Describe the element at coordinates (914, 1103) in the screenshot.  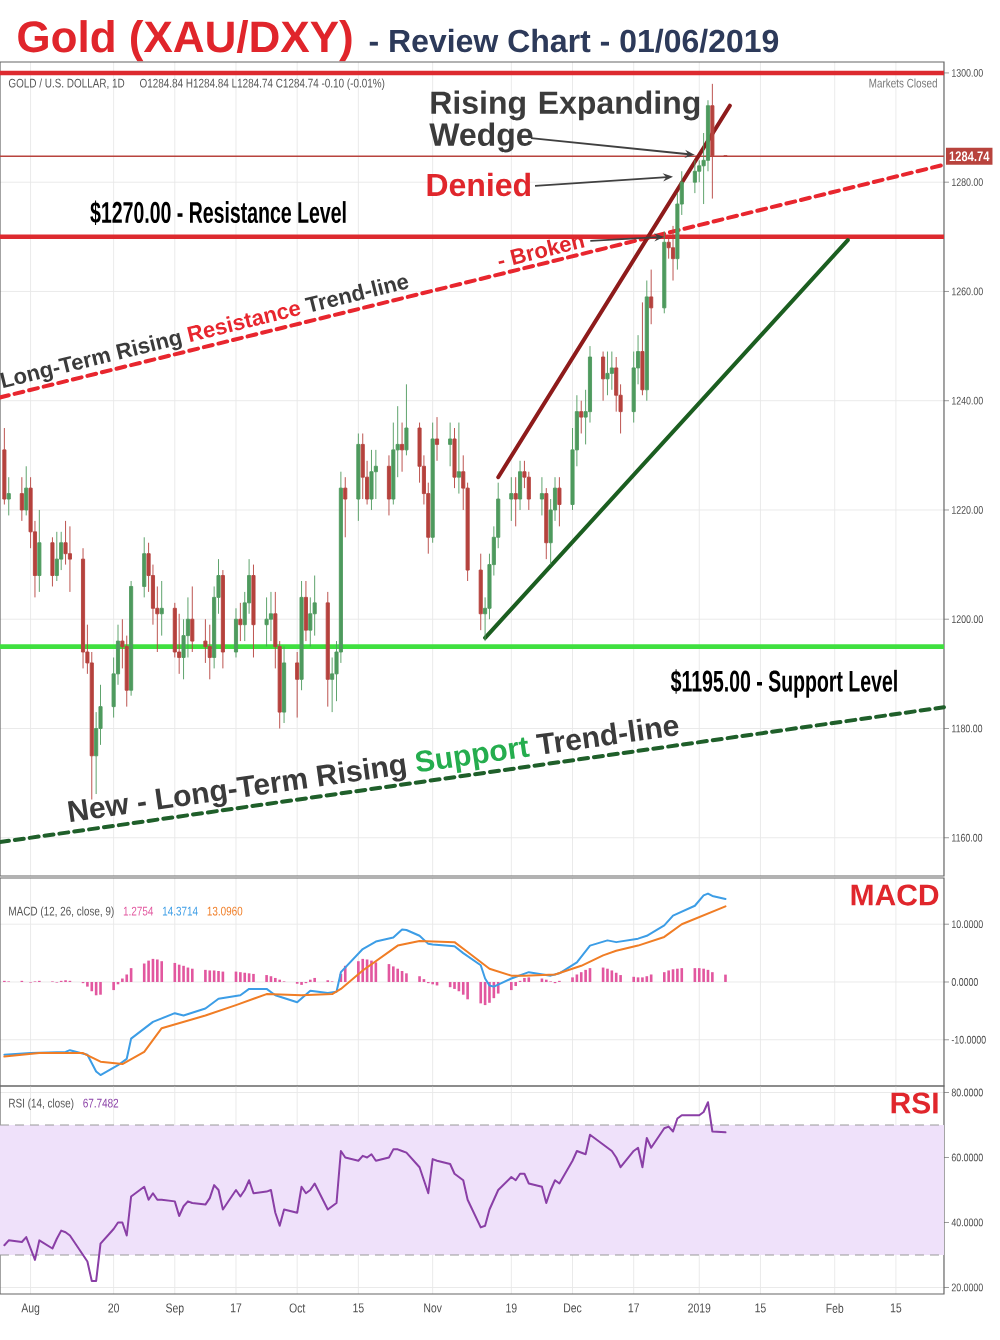
I see `annotation: RSI` at that location.